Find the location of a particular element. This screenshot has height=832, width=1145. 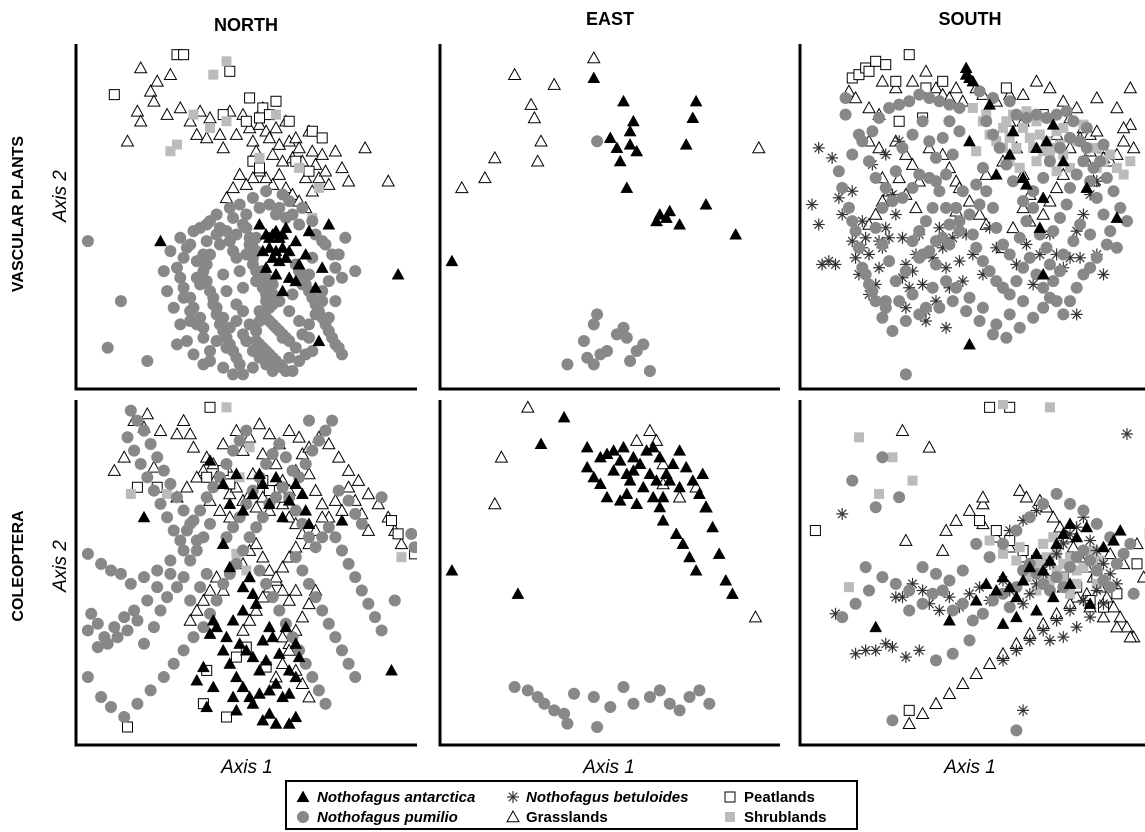

x-axis-label-north: Axis 1 is located at coordinates (246, 767).